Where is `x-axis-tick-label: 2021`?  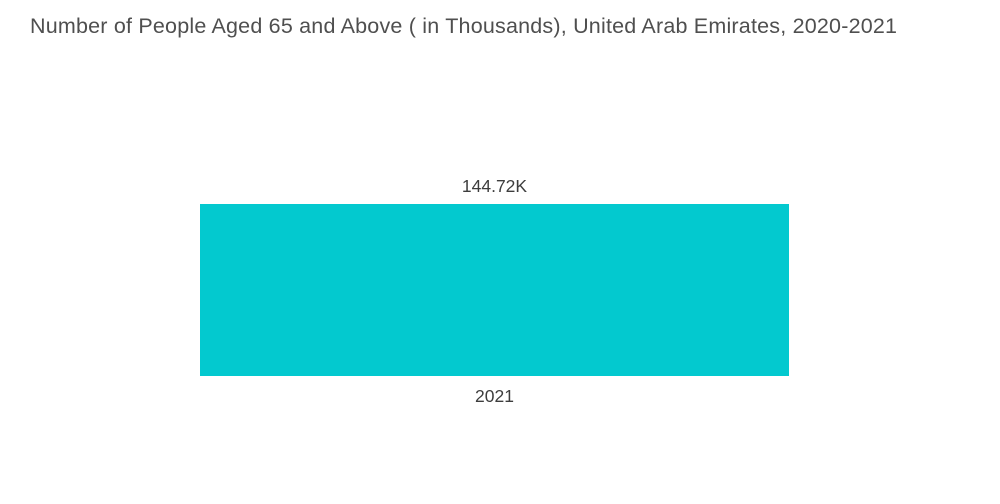 x-axis-tick-label: 2021 is located at coordinates (494, 396).